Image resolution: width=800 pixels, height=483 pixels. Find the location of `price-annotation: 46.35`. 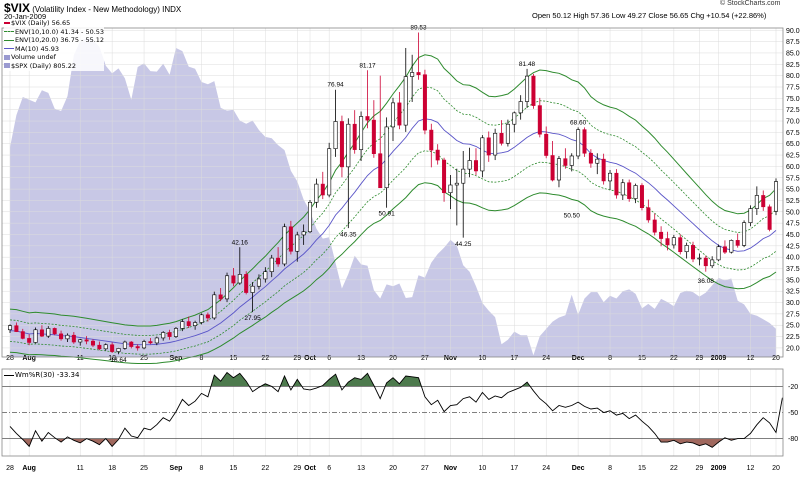

price-annotation: 46.35 is located at coordinates (348, 234).